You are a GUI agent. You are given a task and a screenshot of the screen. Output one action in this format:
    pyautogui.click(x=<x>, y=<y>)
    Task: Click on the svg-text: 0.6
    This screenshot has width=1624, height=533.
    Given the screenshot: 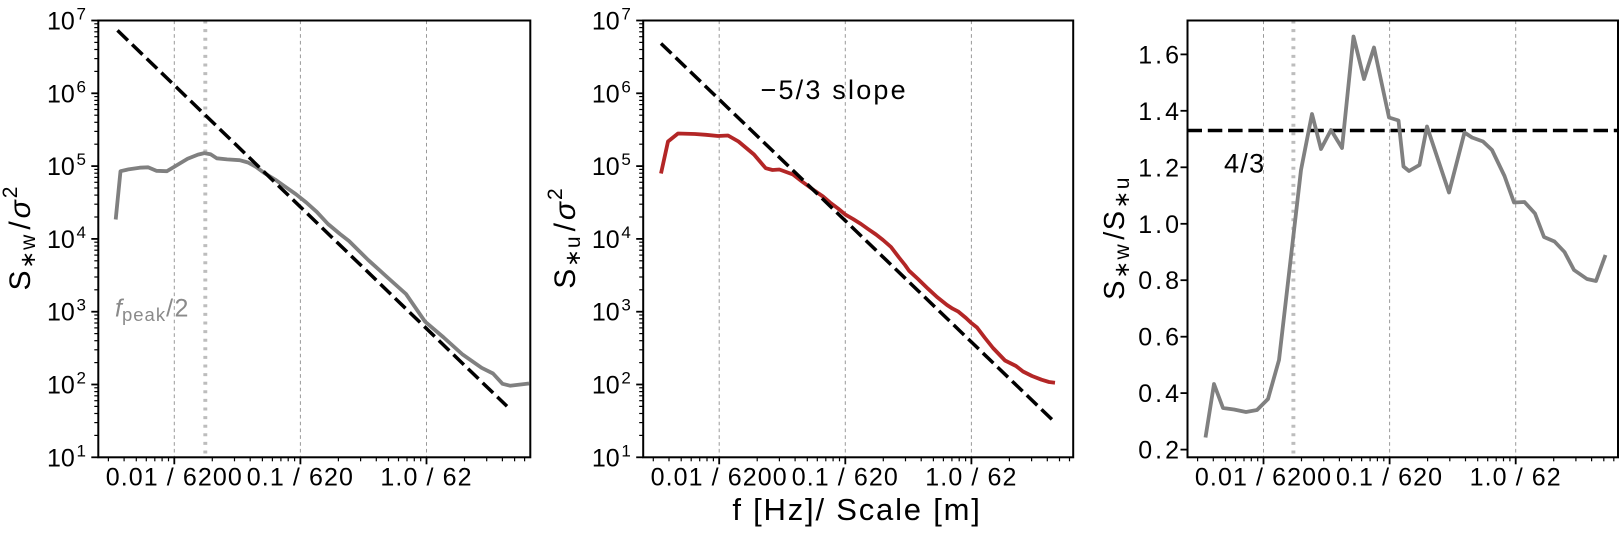 What is the action you would take?
    pyautogui.click(x=1160, y=338)
    